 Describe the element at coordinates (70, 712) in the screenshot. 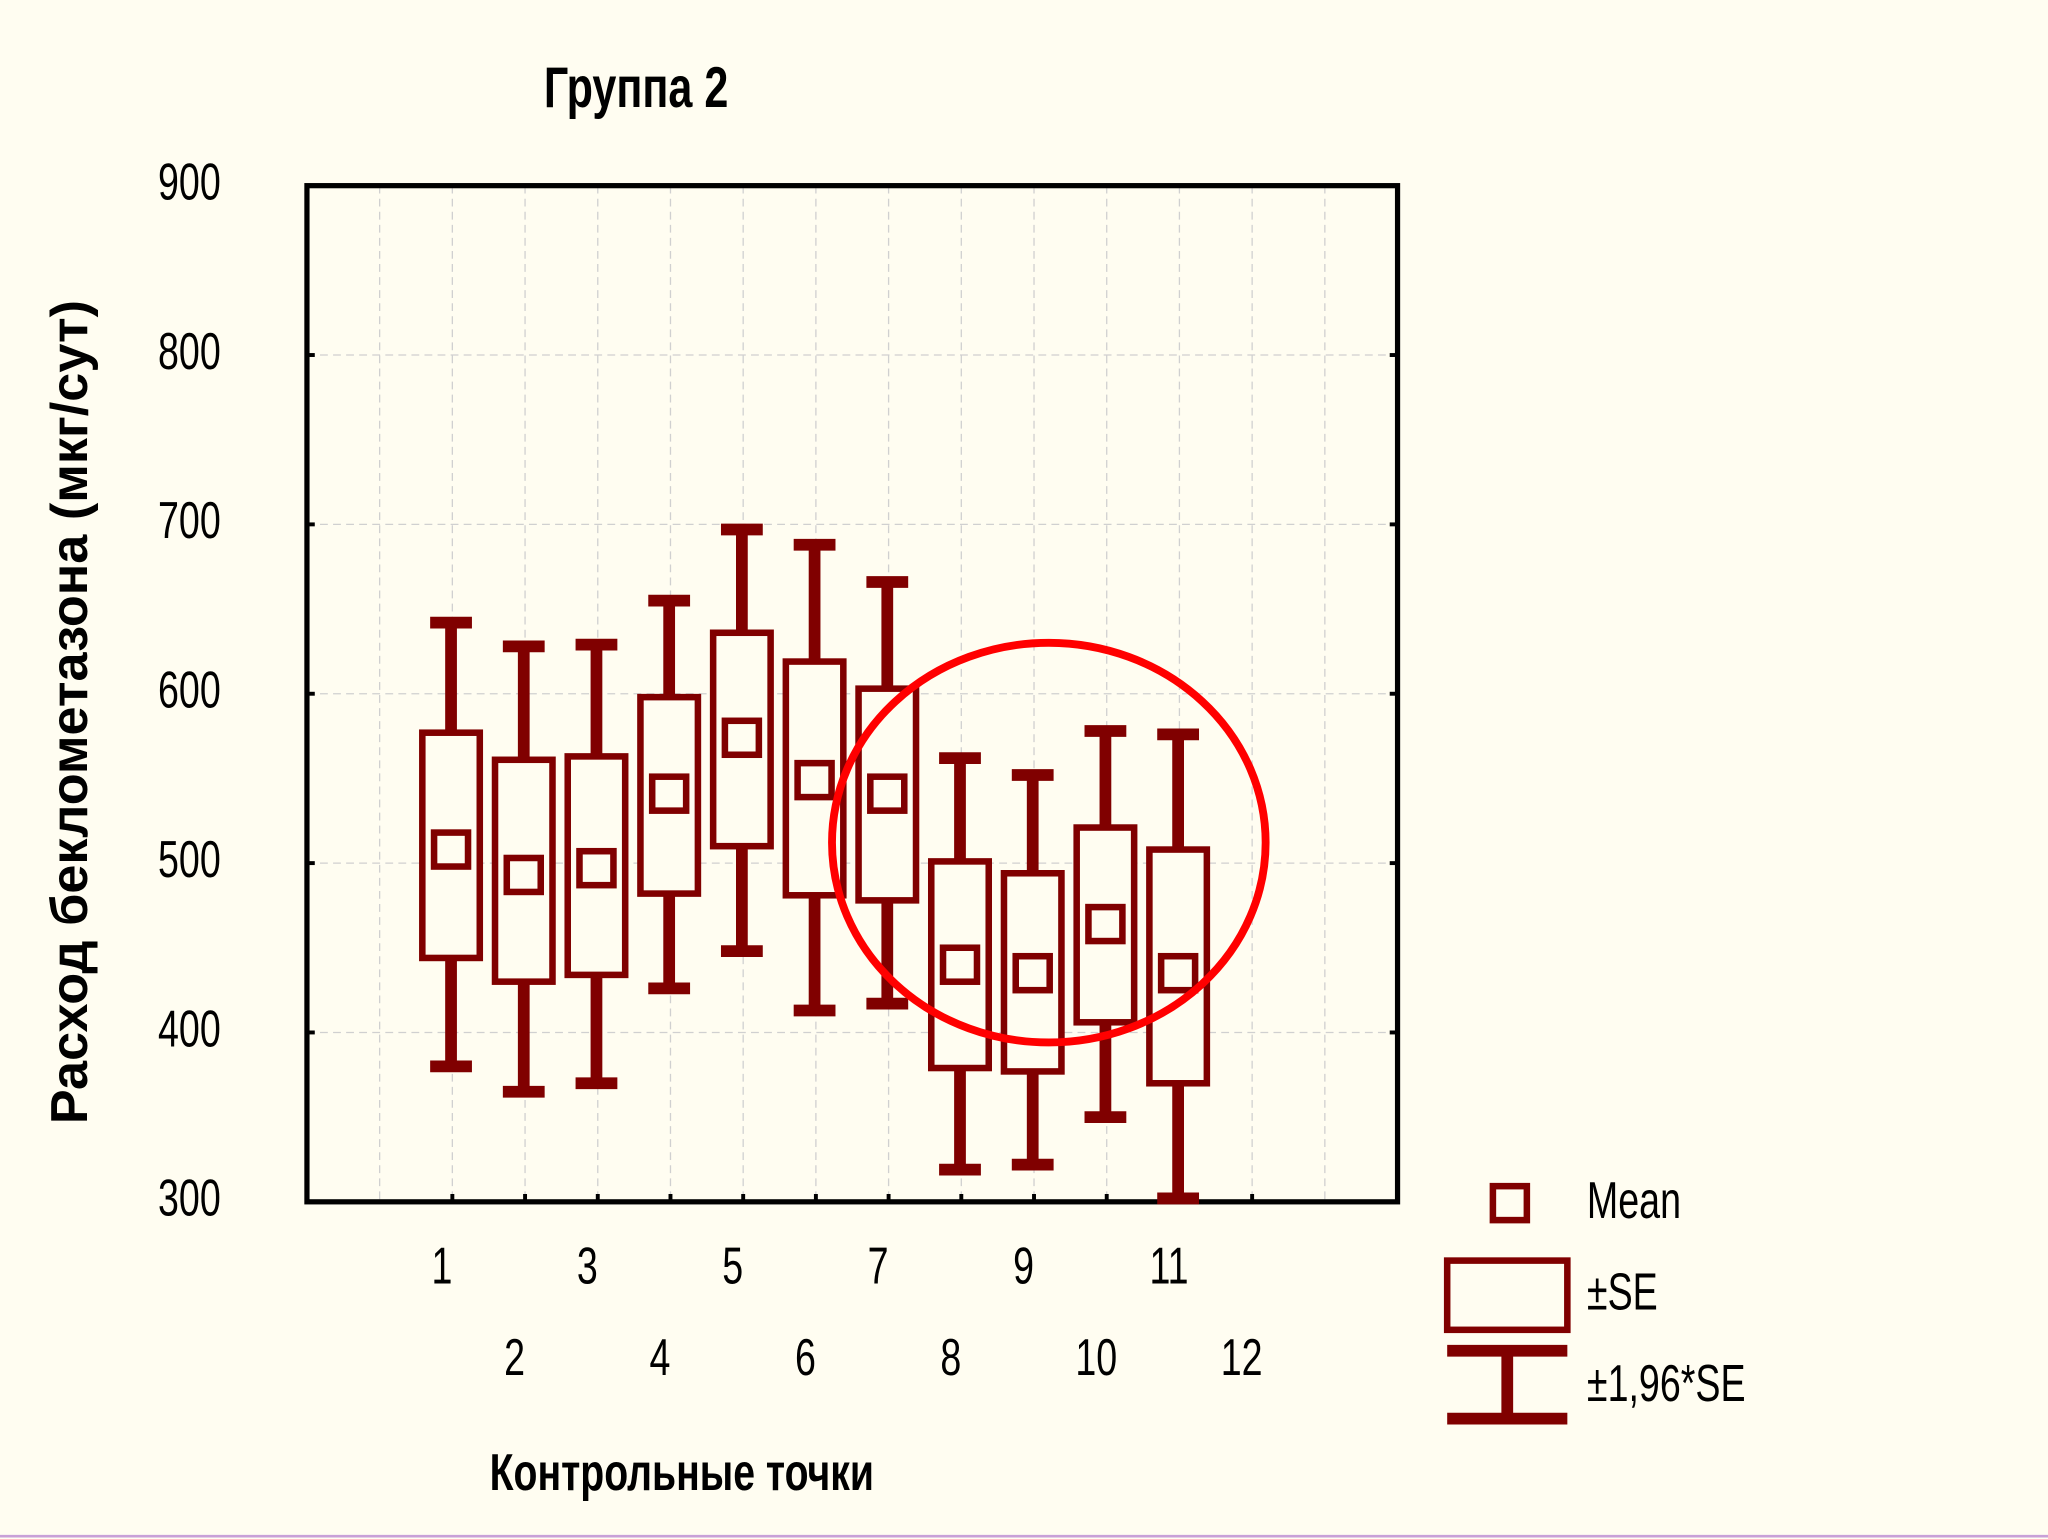

I see `y-axis-label: Расход беклометазона (мкг/сут)` at that location.